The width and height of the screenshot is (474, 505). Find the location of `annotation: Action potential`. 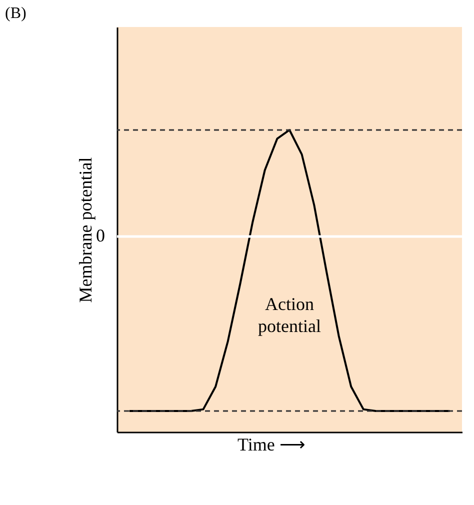

annotation: Action potential is located at coordinates (289, 315).